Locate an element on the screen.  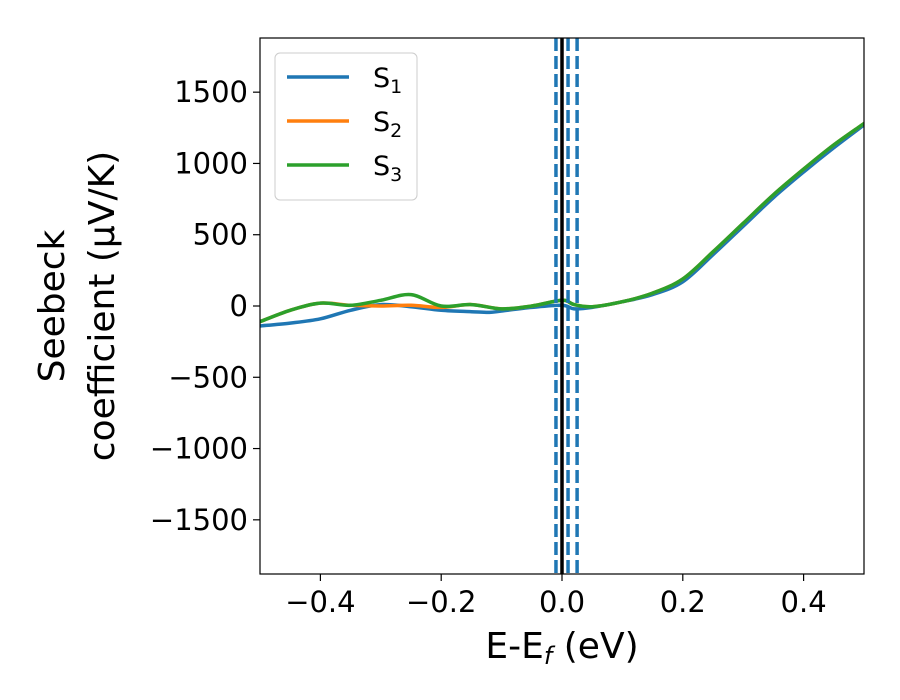
y-tick-label: −500 is located at coordinates (208, 377).